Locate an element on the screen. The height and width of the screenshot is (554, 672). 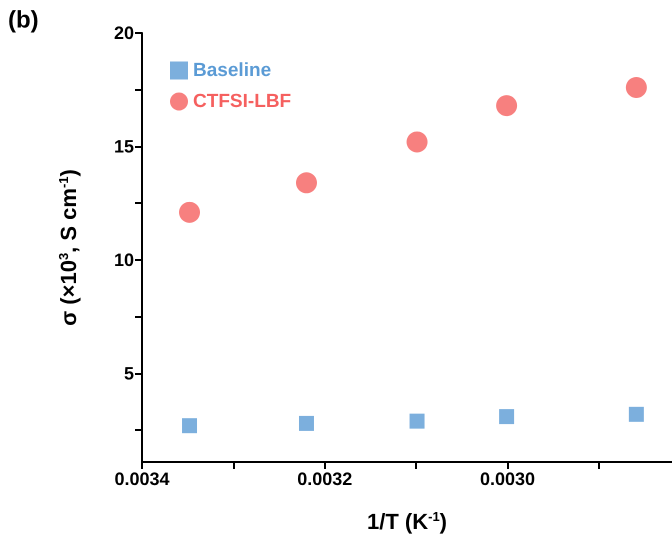
y-tick-label: 20 is located at coordinates (124, 33).